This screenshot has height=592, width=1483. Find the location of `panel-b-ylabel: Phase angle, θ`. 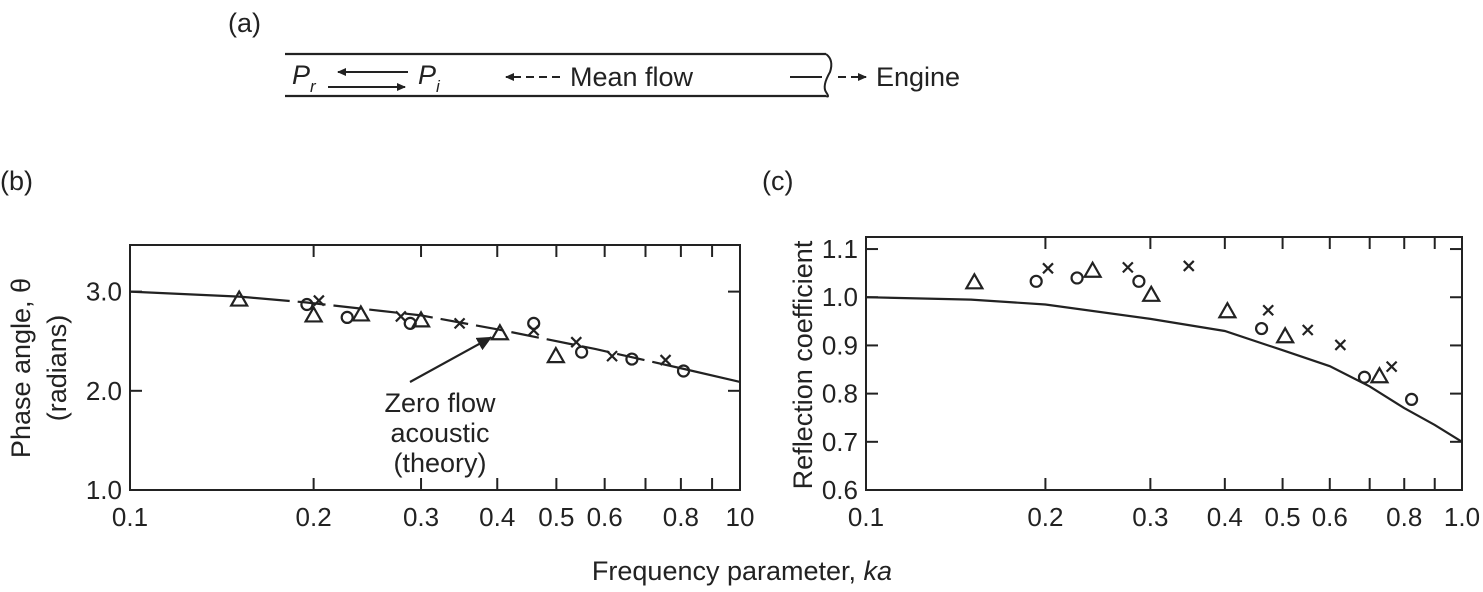

panel-b-ylabel: Phase angle, θ is located at coordinates (21, 368).